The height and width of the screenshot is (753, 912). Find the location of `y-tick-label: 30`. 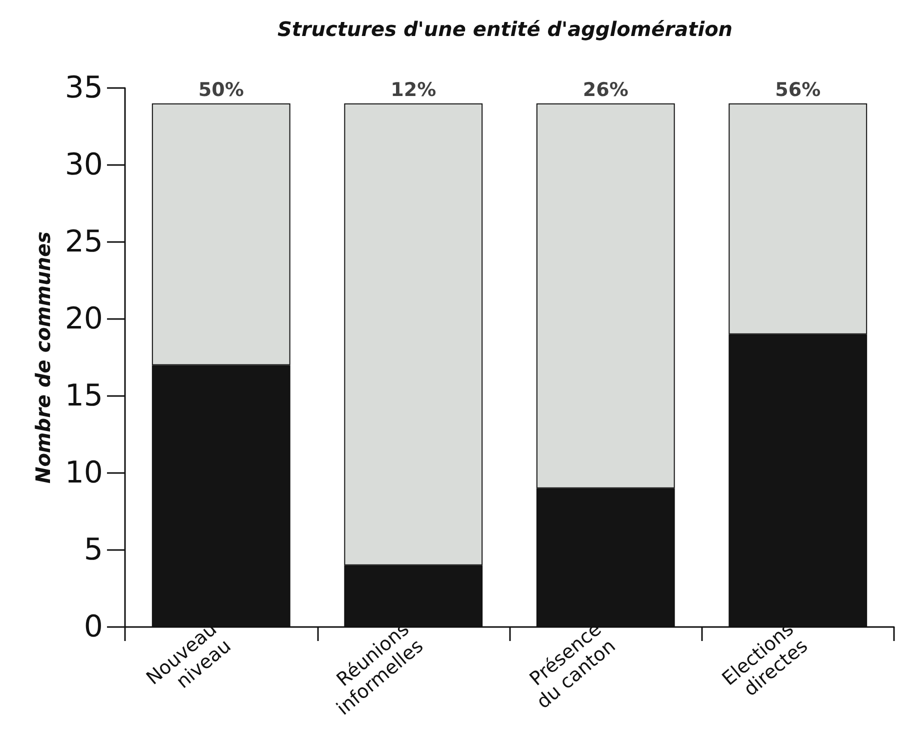

y-tick-label: 30 is located at coordinates (83, 165).